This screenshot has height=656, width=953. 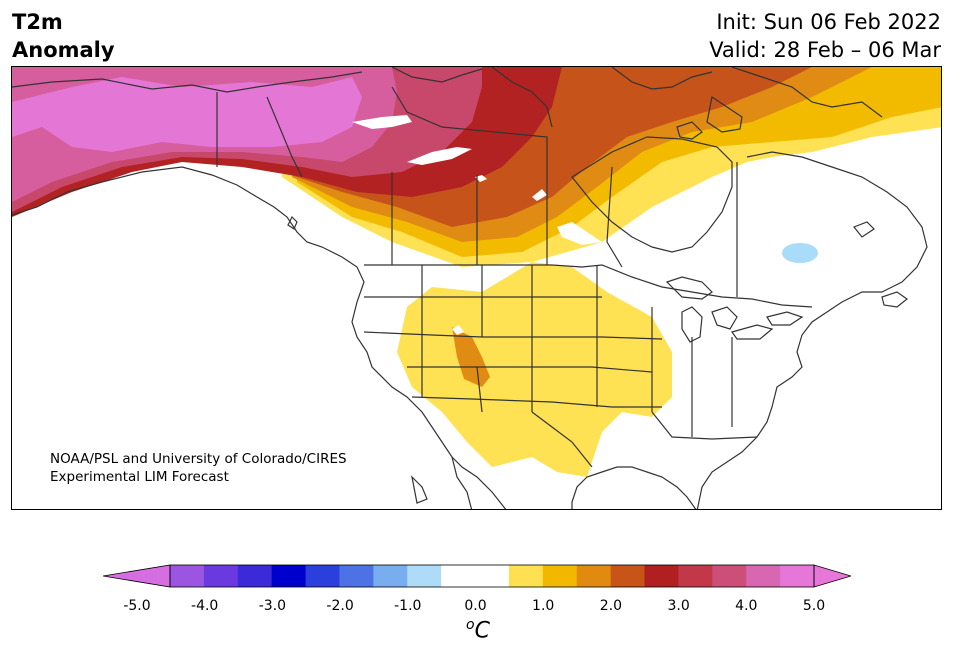 What do you see at coordinates (340, 606) in the screenshot?
I see `colorbar-tick-label: -2.0` at bounding box center [340, 606].